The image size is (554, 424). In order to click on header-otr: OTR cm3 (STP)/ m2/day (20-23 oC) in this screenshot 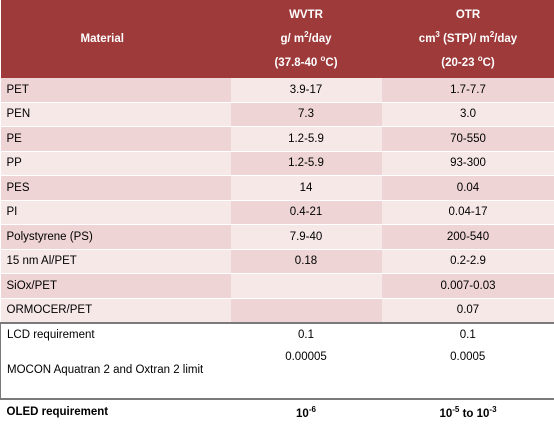, I will do `click(467, 39)`.